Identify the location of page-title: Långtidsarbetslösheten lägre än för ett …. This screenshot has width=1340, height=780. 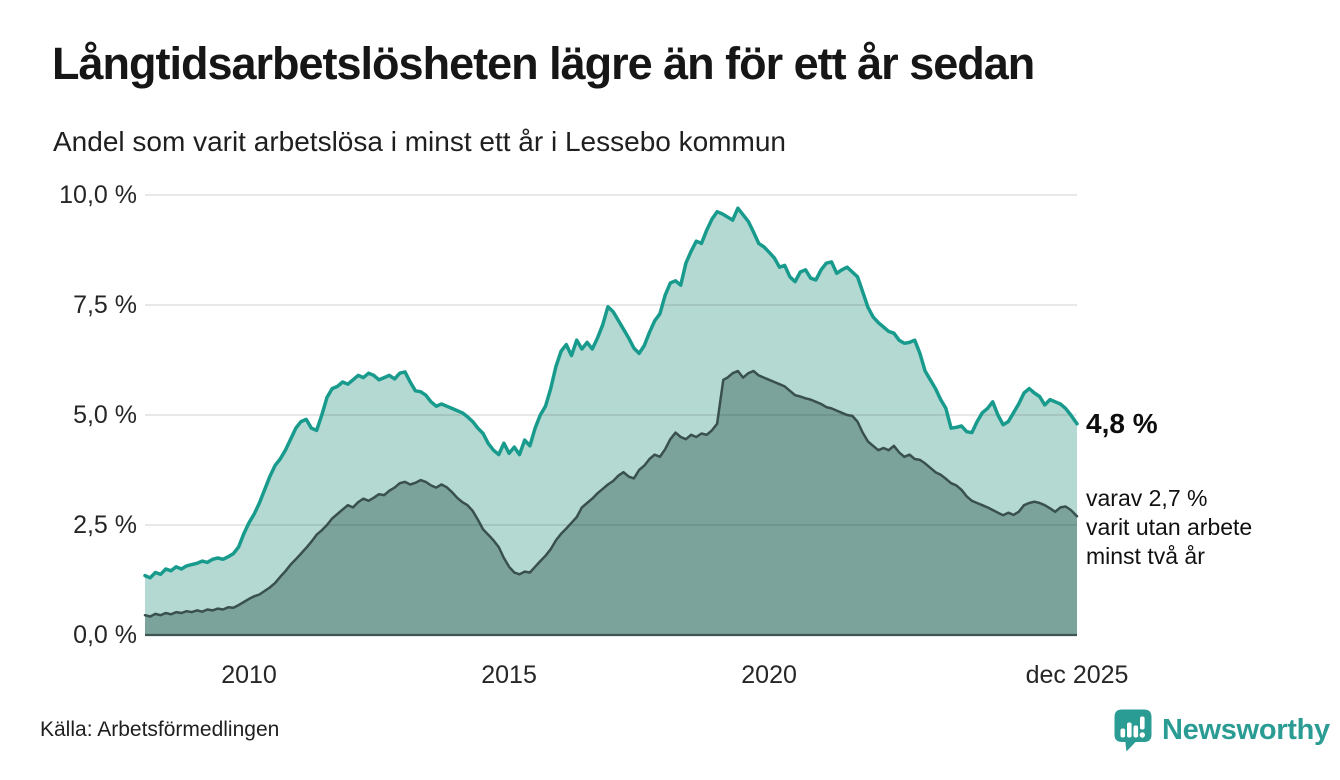
(543, 63).